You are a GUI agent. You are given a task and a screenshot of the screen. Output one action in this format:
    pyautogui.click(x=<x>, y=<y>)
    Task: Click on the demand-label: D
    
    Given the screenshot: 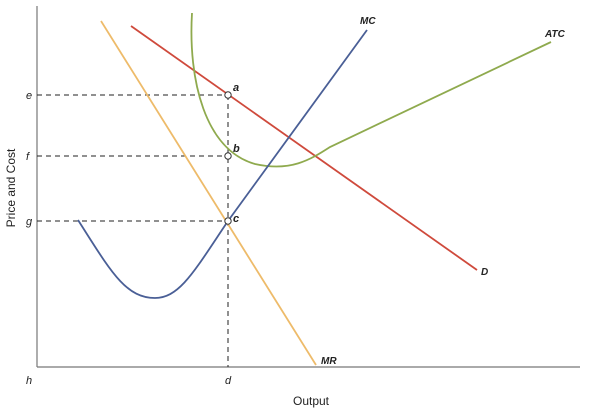 What is the action you would take?
    pyautogui.click(x=484, y=272)
    